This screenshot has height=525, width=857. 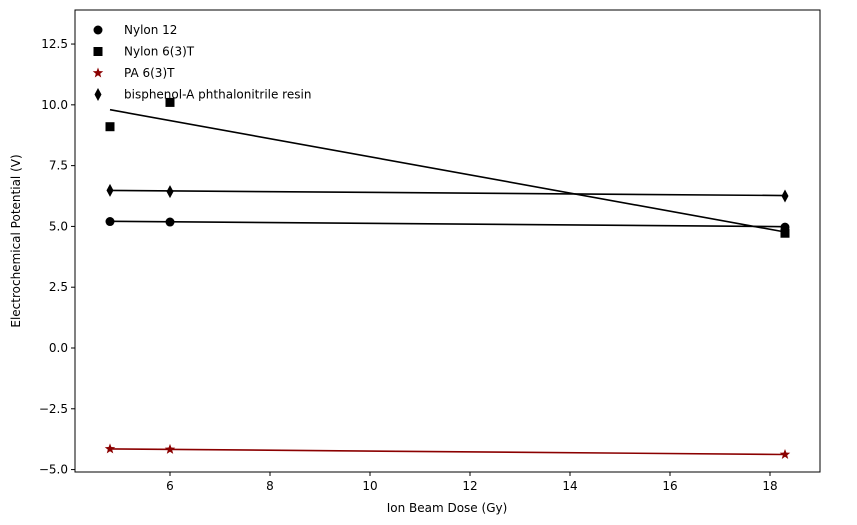 I want to click on x-tick-label: 14, so click(x=569, y=486).